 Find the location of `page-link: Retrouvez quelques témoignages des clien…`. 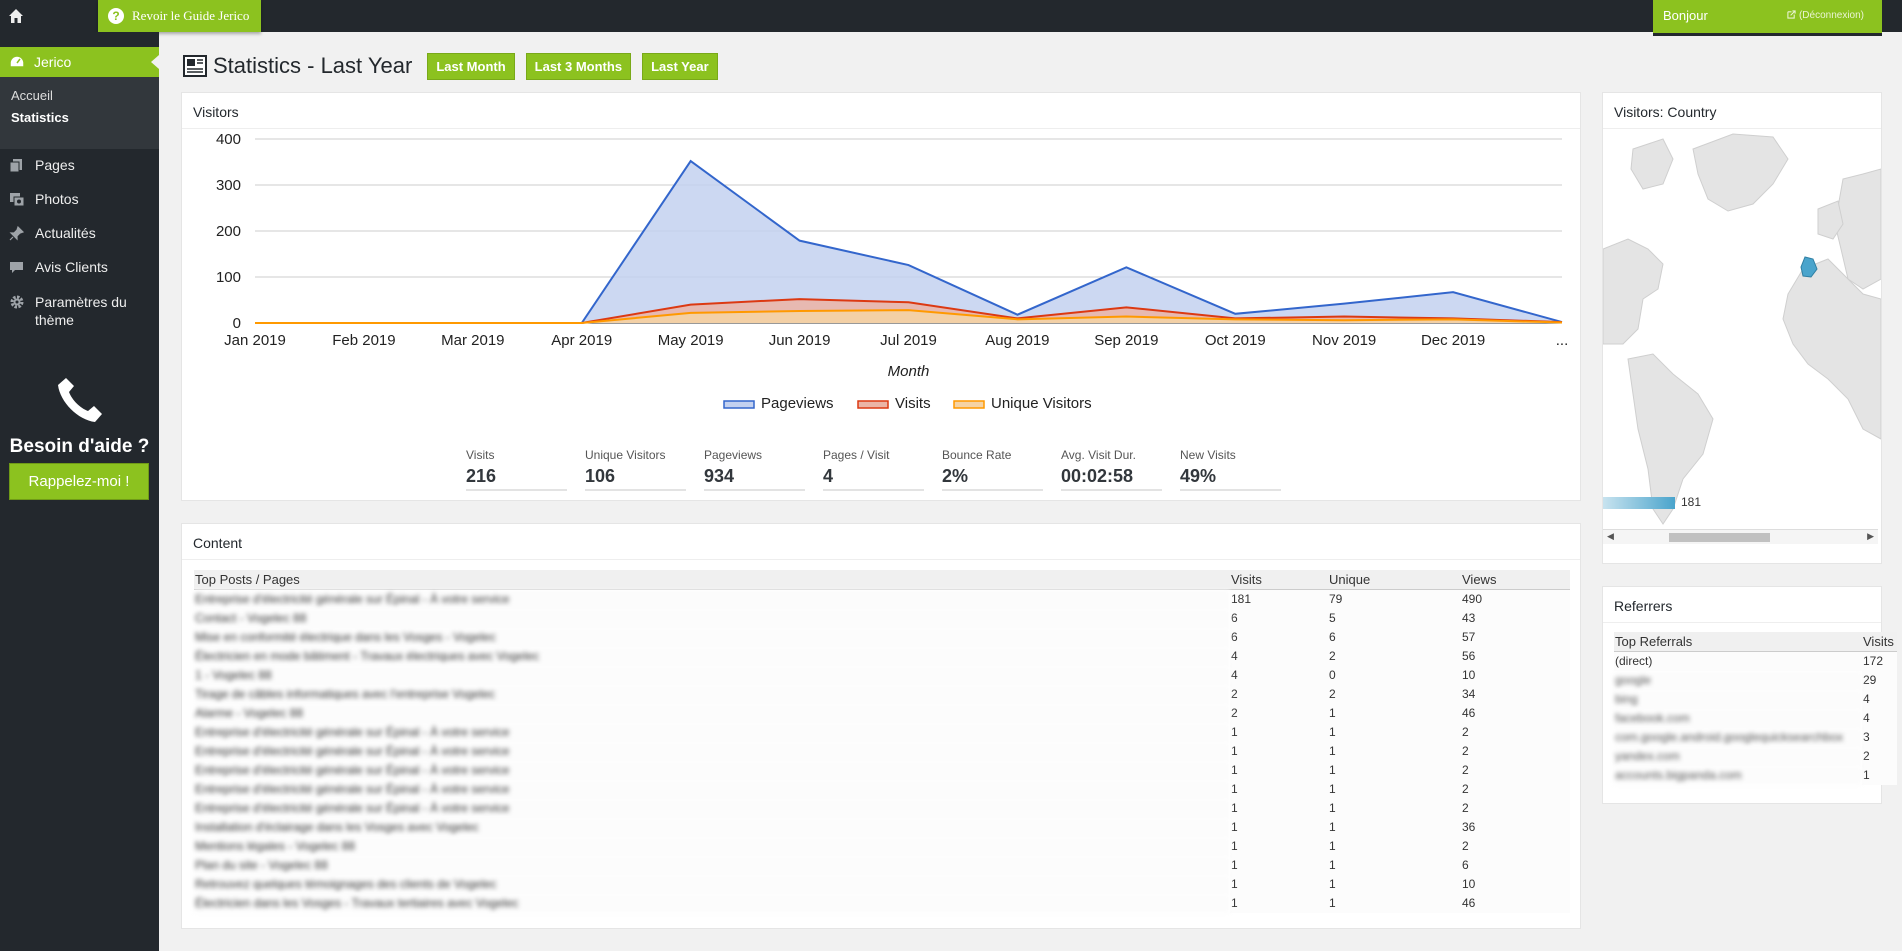

page-link: Retrouvez quelques témoignages des clien… is located at coordinates (712, 884).